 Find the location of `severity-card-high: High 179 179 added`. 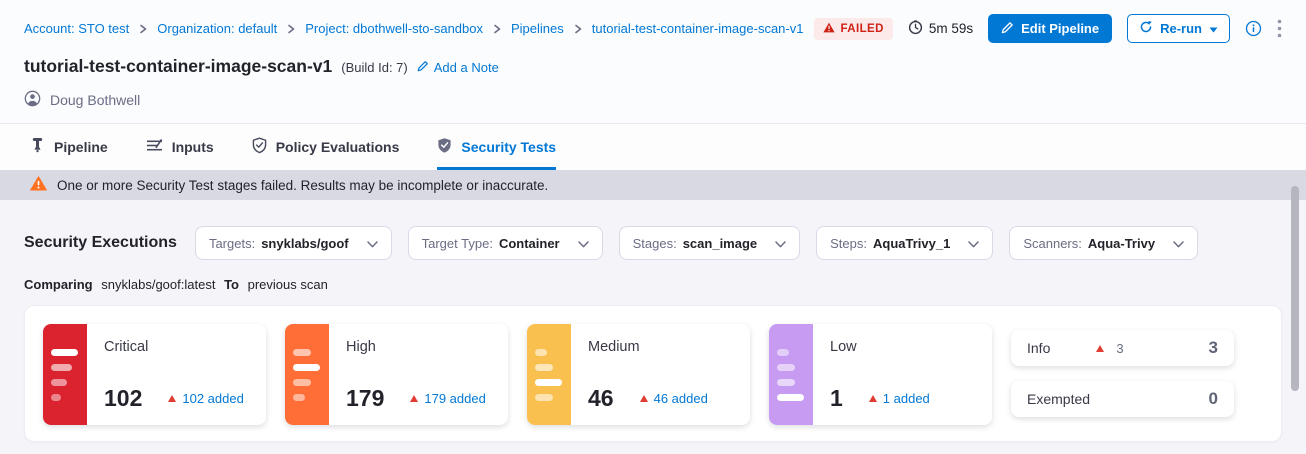

severity-card-high: High 179 179 added is located at coordinates (396, 374).